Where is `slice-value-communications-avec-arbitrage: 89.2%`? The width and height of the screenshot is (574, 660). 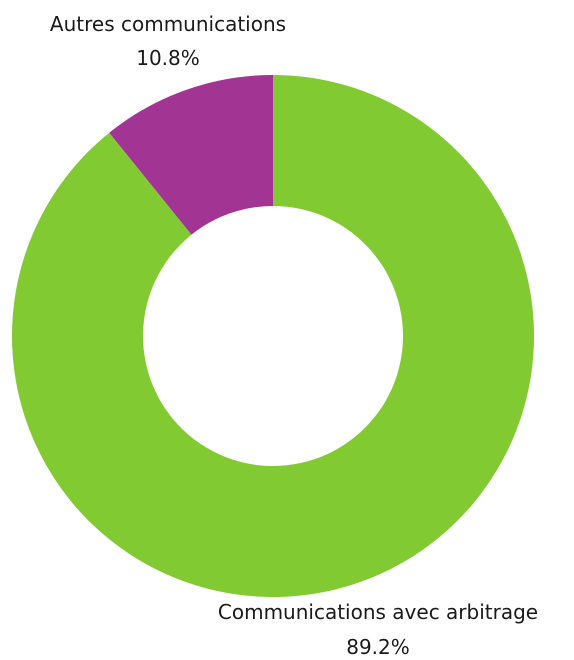 slice-value-communications-avec-arbitrage: 89.2% is located at coordinates (378, 647).